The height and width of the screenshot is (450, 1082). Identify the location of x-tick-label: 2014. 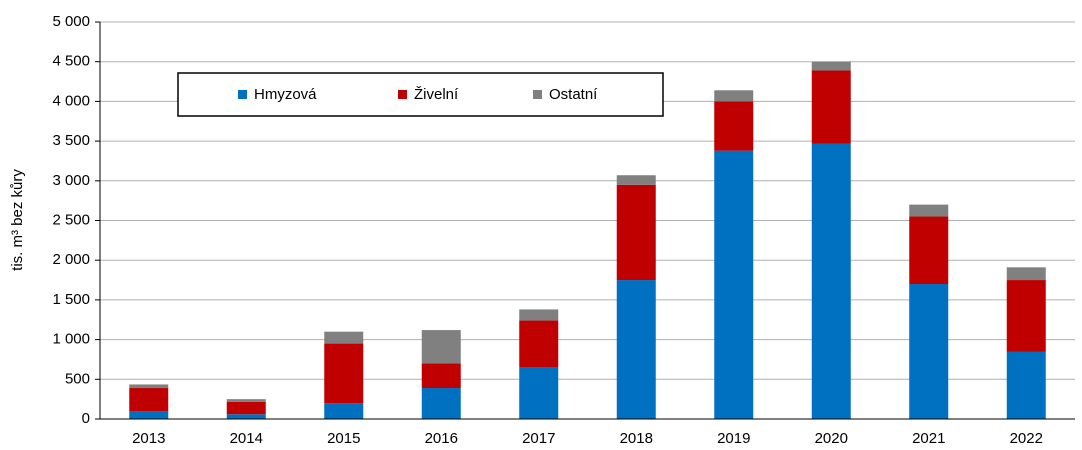
(246, 438).